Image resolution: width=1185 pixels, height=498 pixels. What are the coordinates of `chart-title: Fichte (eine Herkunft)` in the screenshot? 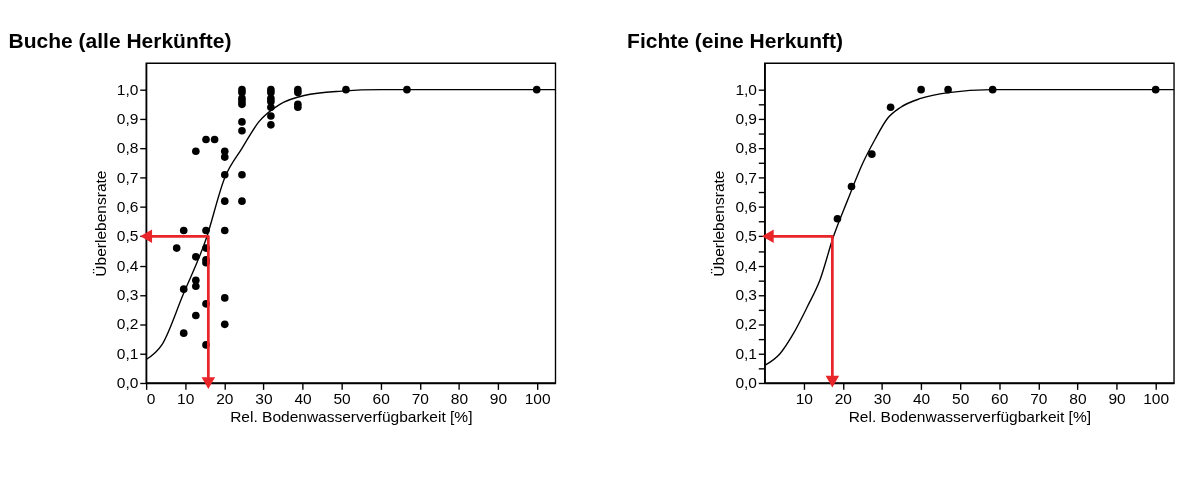 It's located at (735, 40).